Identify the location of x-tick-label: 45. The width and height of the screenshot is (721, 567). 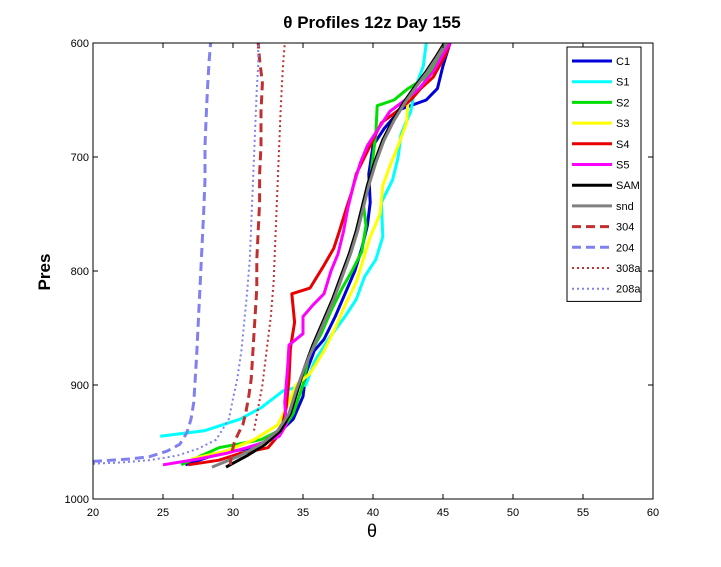
(443, 513).